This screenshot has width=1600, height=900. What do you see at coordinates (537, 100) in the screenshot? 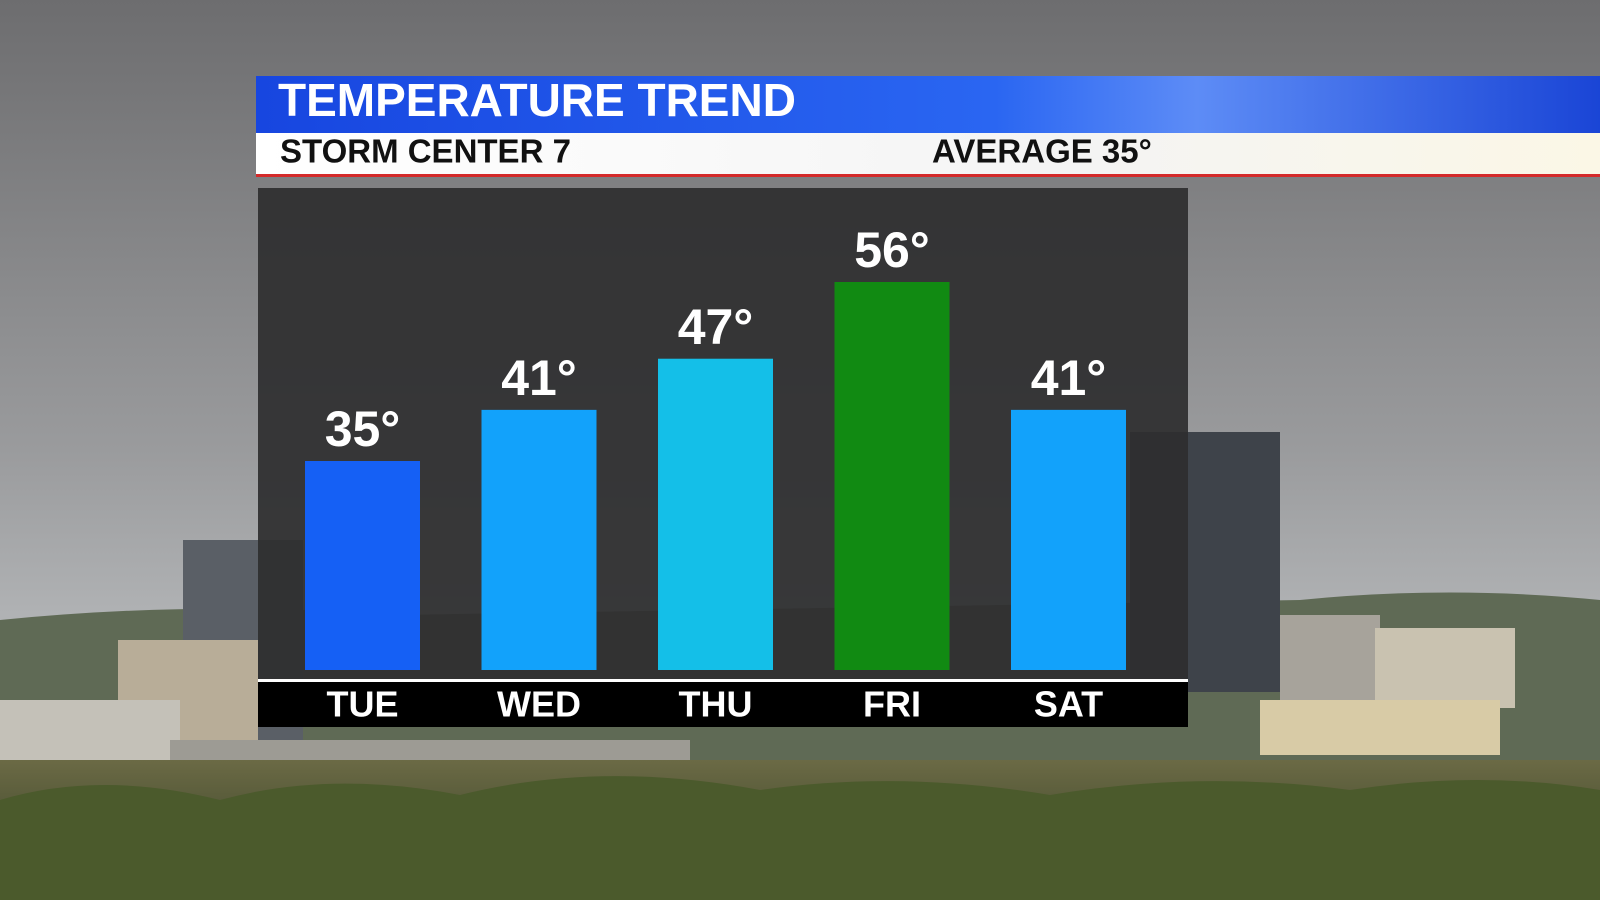
I see `chart-title: TEMPERATURE TREND` at bounding box center [537, 100].